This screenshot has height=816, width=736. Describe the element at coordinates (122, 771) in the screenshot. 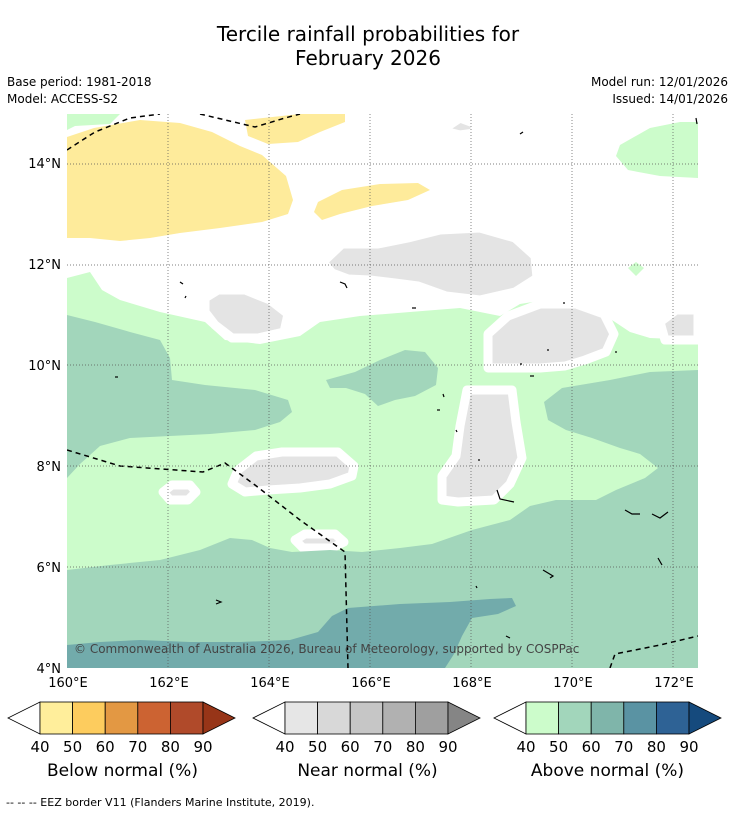

I see `colorbar-label-below: Below normal (%)` at that location.